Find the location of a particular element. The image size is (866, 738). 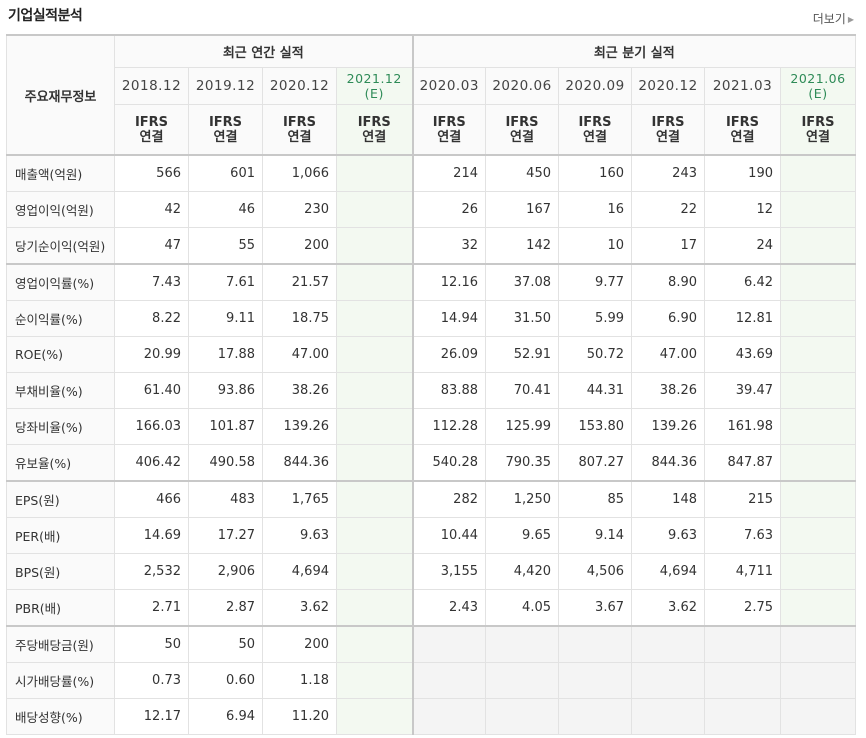

quarter-value-cell: 12.16 is located at coordinates (448, 282).